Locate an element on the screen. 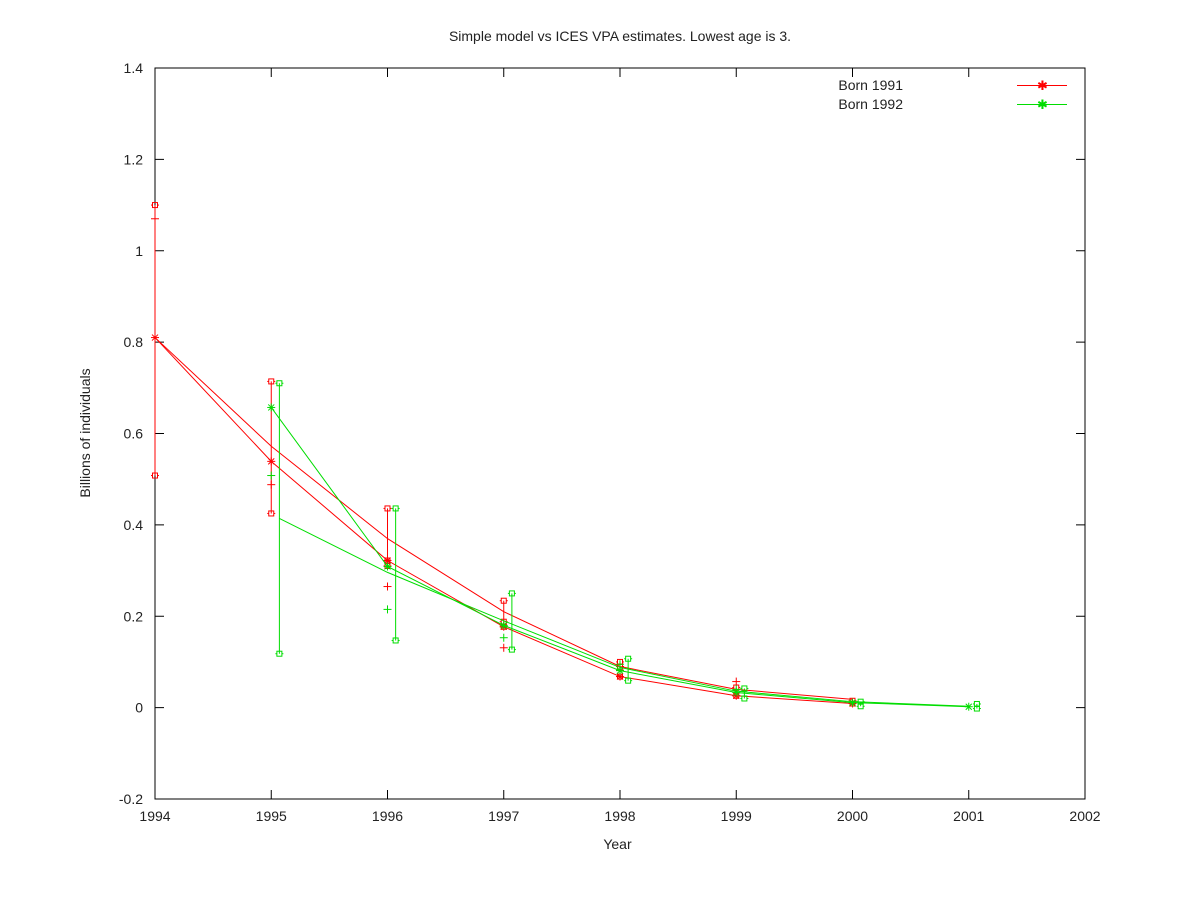 The width and height of the screenshot is (1200, 900). x-tick-label: 1997 is located at coordinates (503, 816).